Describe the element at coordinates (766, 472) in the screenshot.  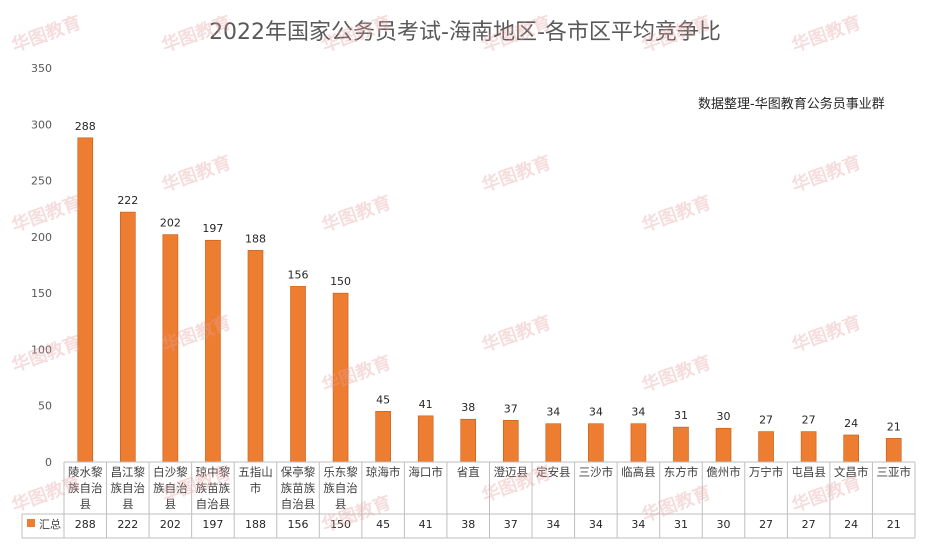
I see `category-label: 万宁市` at that location.